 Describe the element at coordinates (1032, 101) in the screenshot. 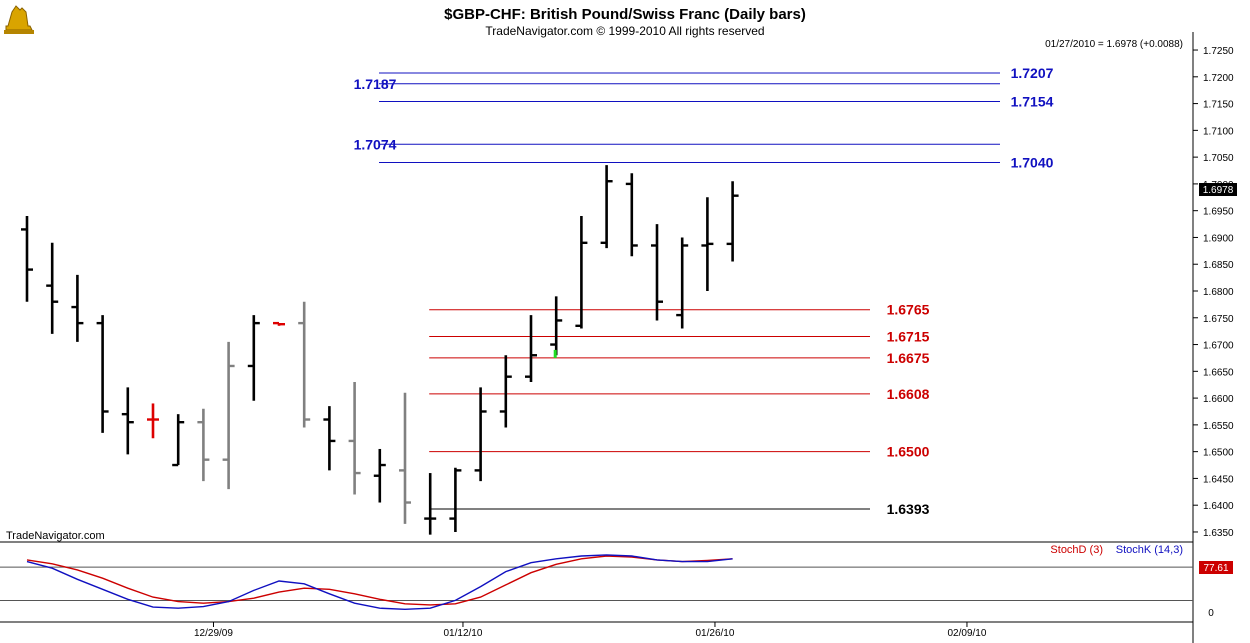

I see `resistance-label: 1.7154` at that location.